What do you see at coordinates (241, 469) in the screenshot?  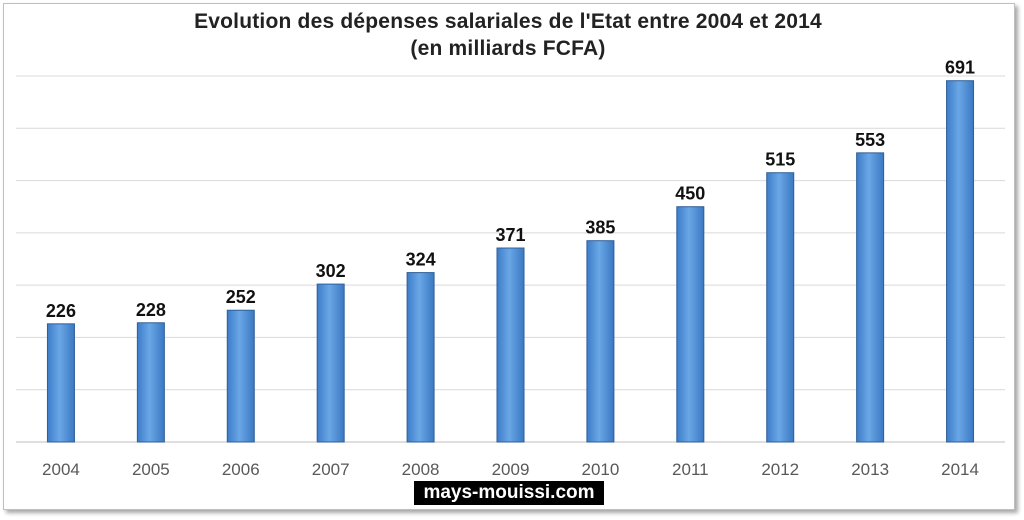 I see `x-tick-2006: 2006` at bounding box center [241, 469].